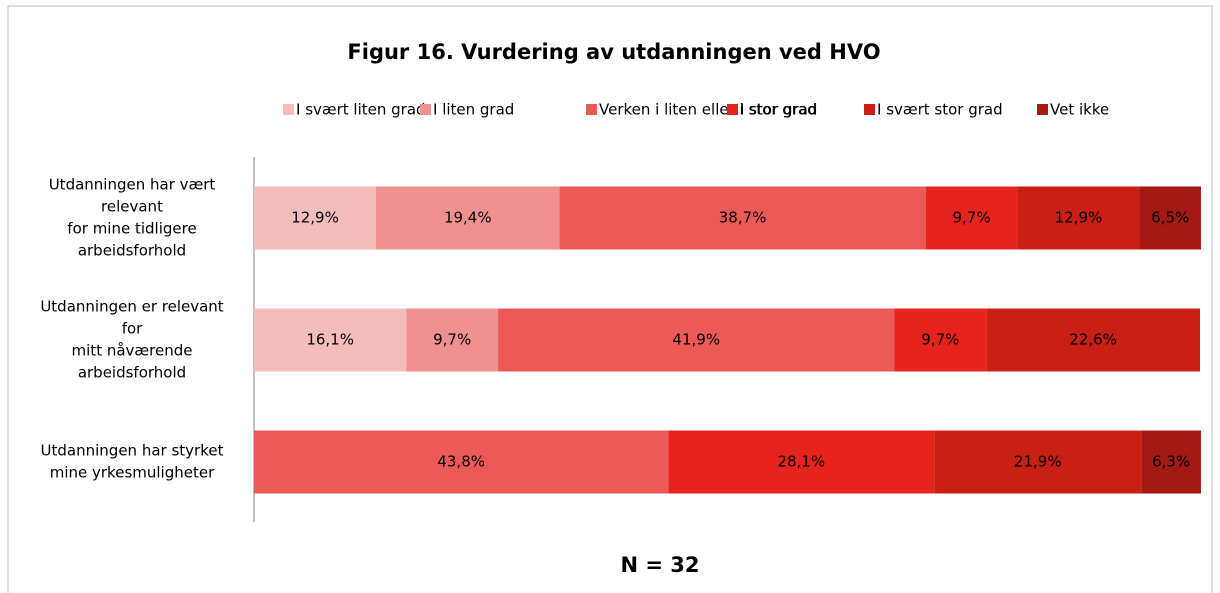 Image resolution: width=1220 pixels, height=593 pixels. Describe the element at coordinates (132, 351) in the screenshot. I see `y-tick-label: mitt nåværende` at that location.